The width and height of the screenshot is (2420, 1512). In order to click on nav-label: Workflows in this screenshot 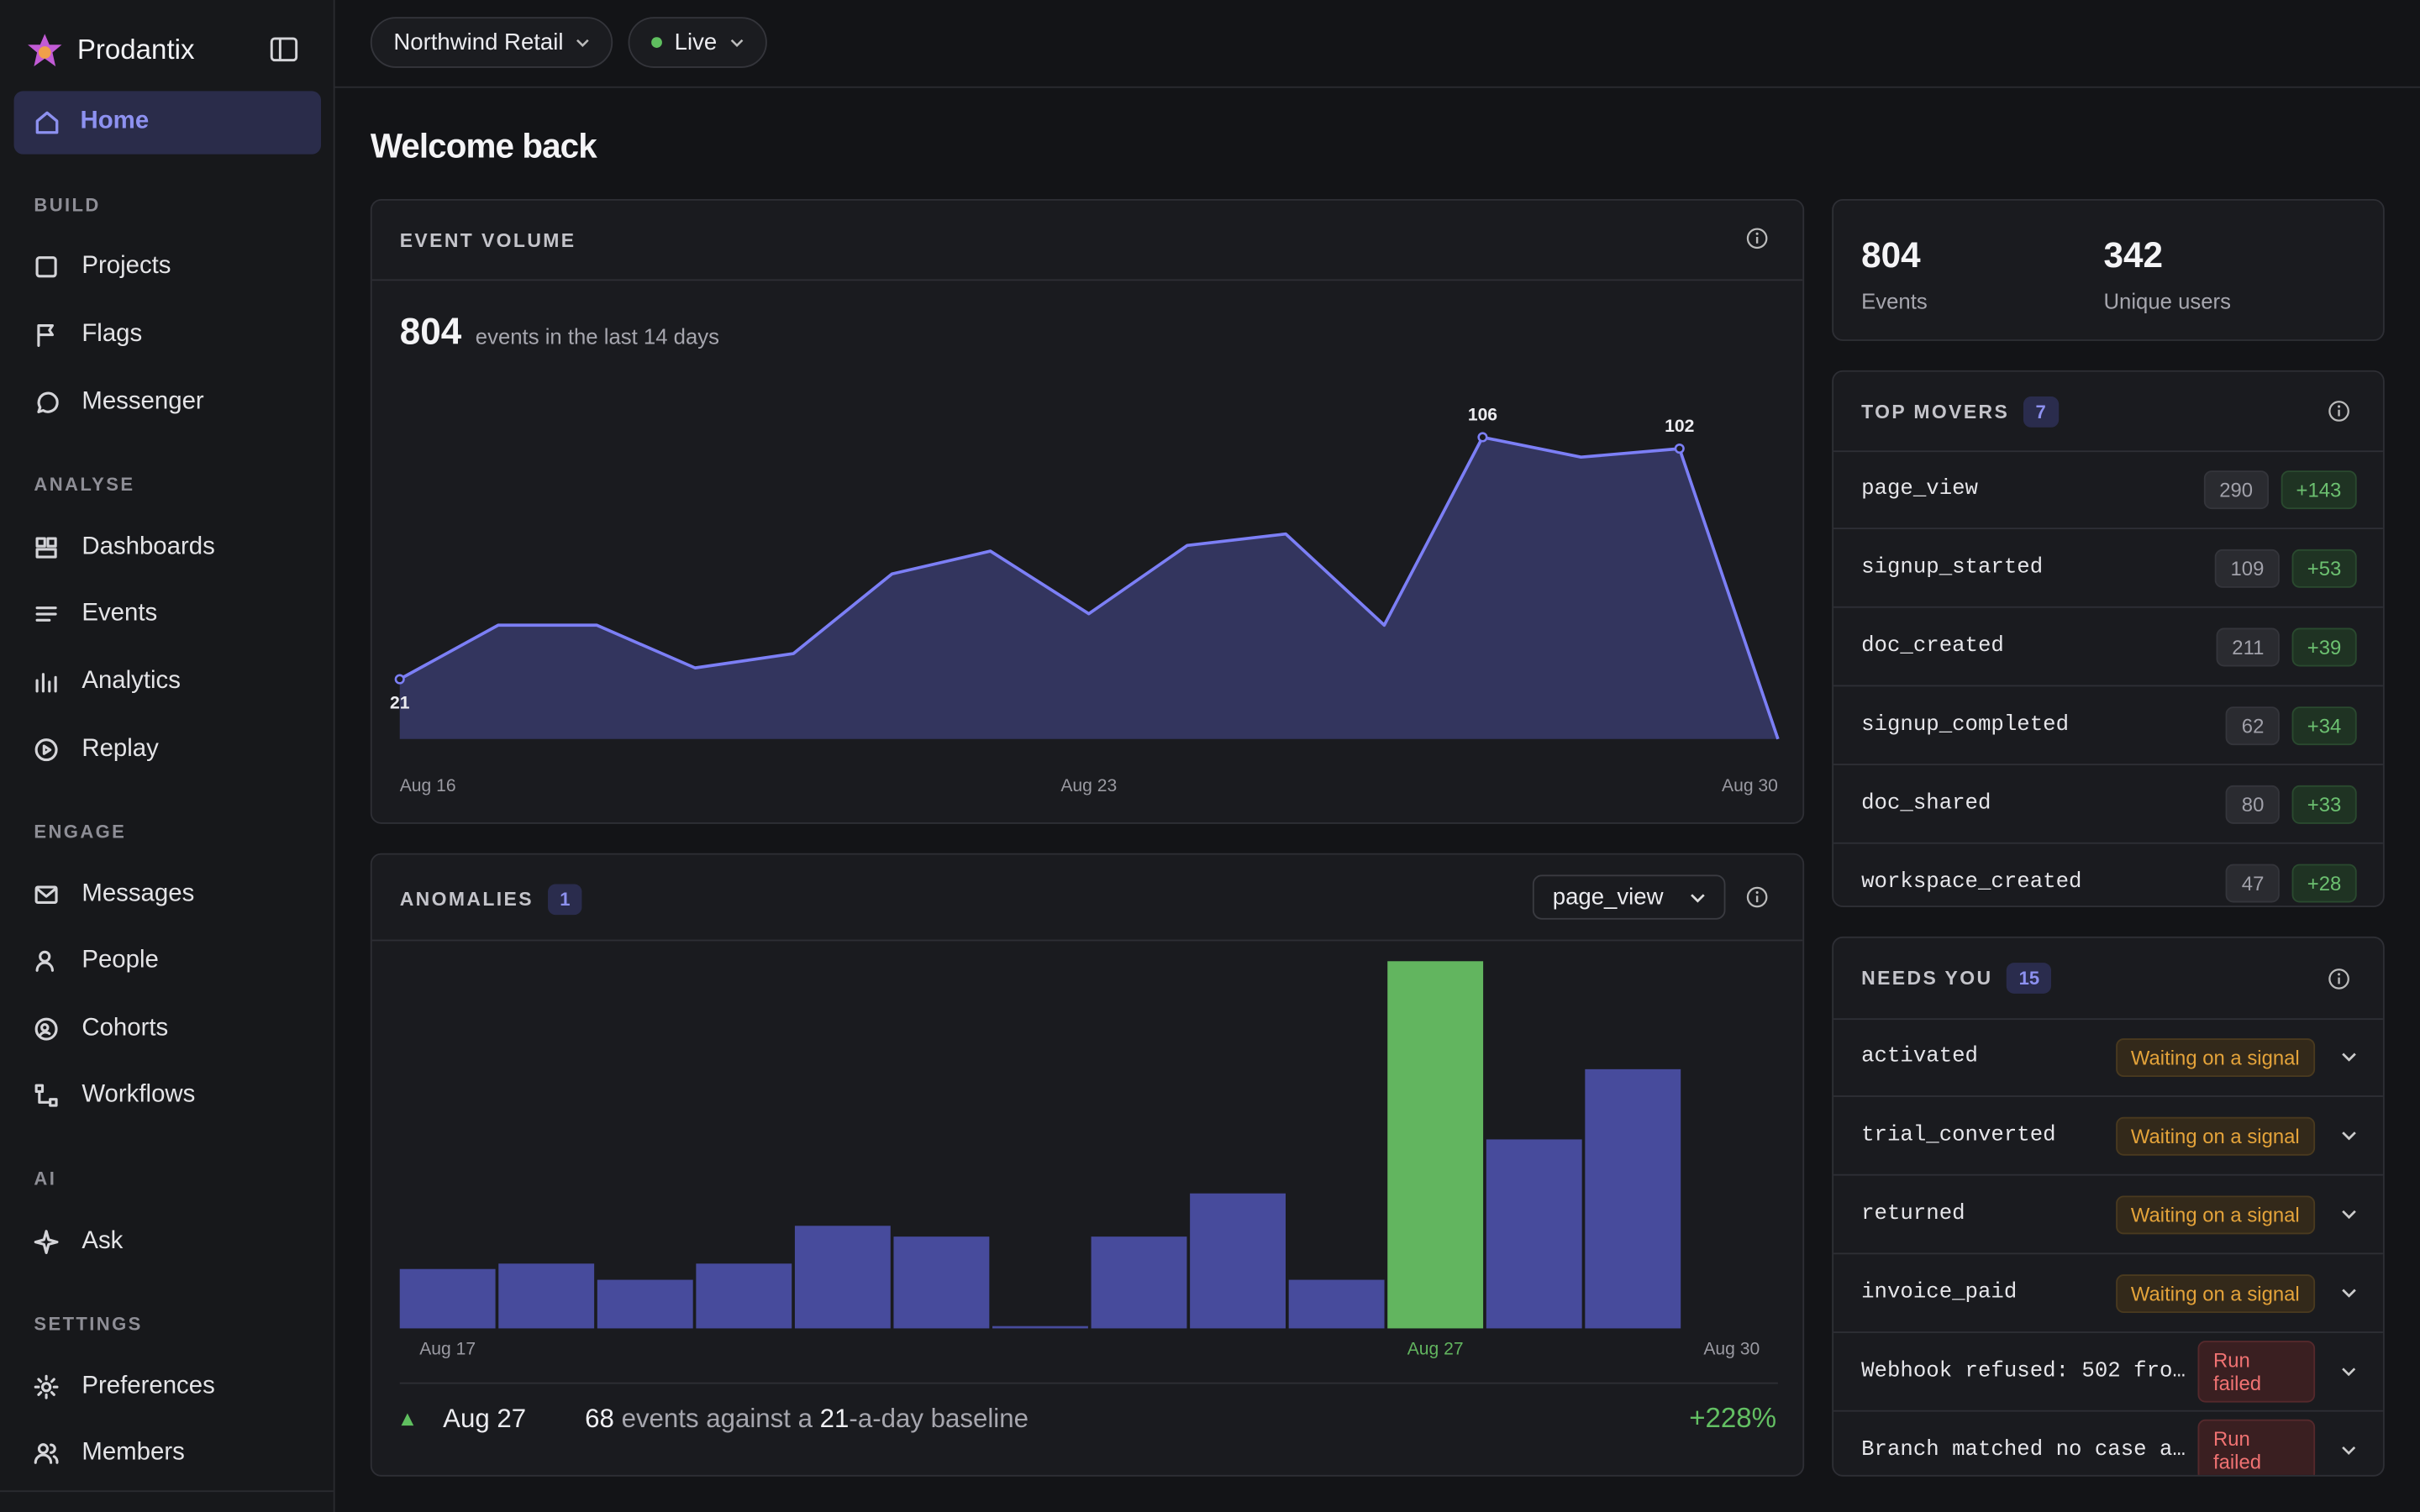, I will do `click(139, 1094)`.